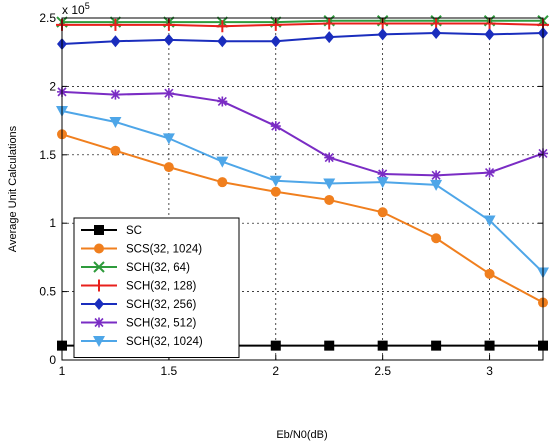 This screenshot has height=445, width=558. I want to click on y-tick-label: 2, so click(52, 86).